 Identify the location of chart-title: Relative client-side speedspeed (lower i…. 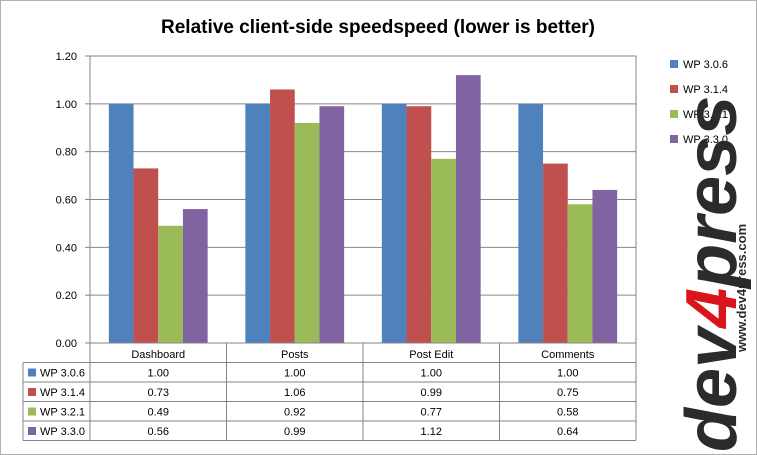
(378, 27).